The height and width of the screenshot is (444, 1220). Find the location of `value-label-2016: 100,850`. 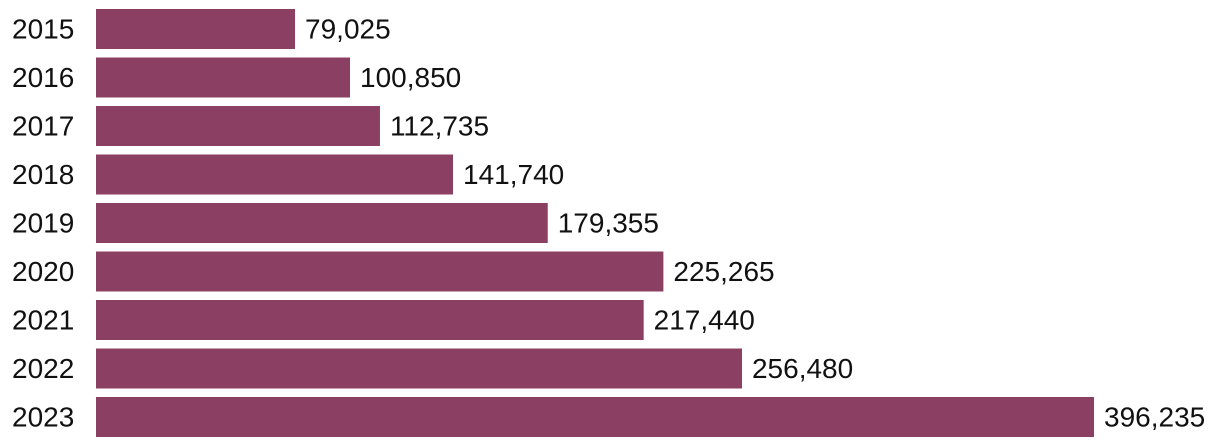

value-label-2016: 100,850 is located at coordinates (410, 77).